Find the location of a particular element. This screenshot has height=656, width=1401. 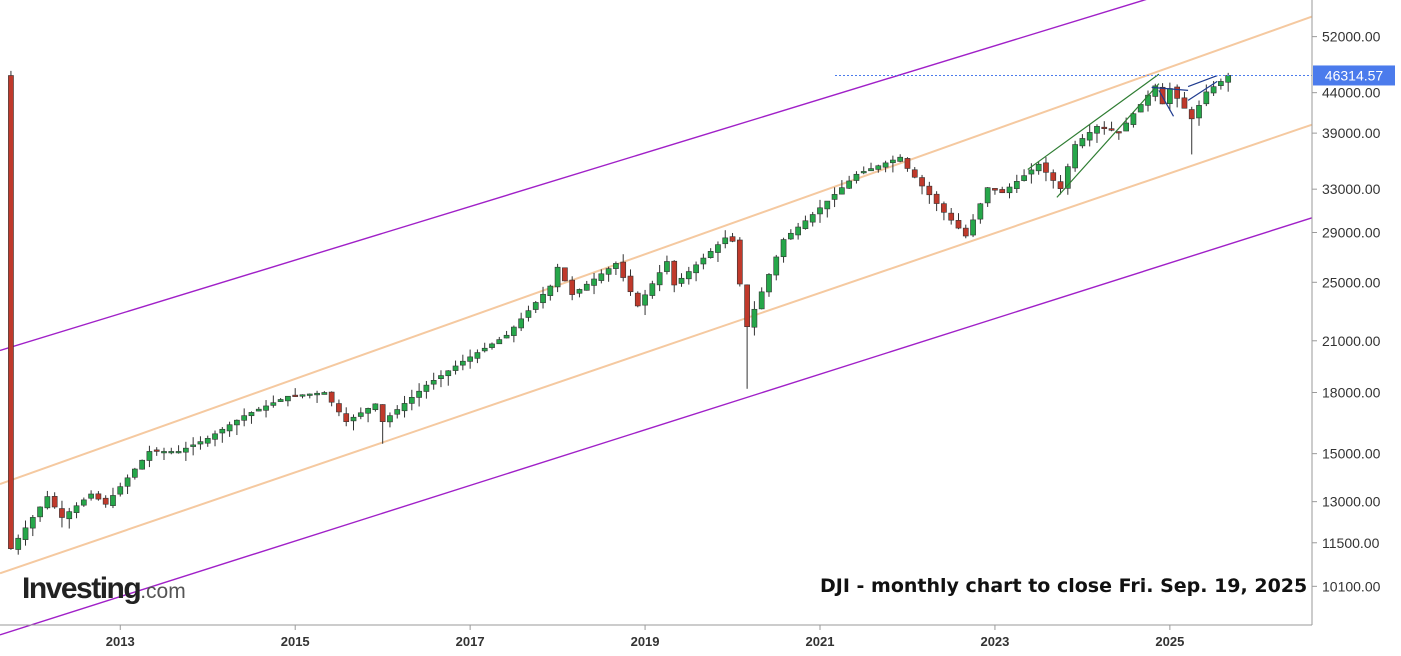

y-tick-label: 39000.00 is located at coordinates (1351, 133).